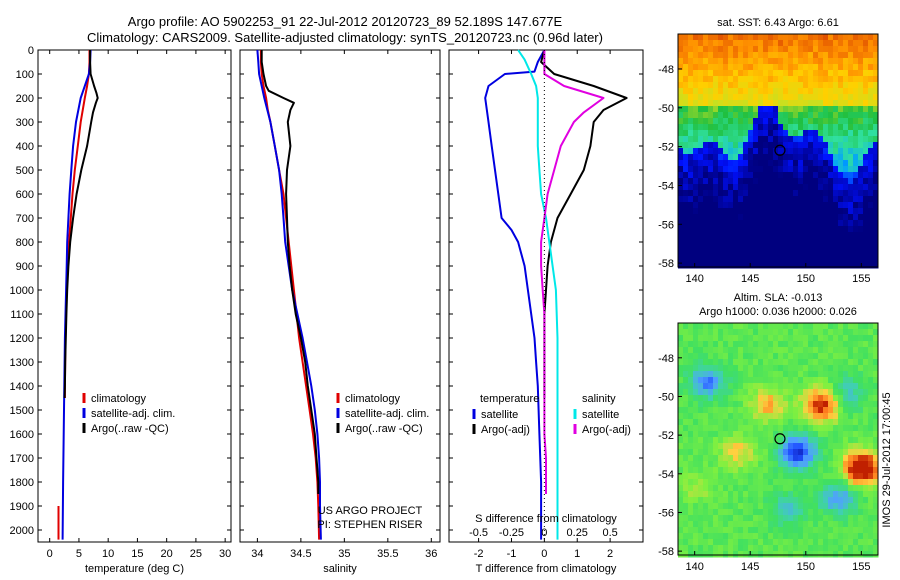 Image resolution: width=900 pixels, height=580 pixels. I want to click on y-tick-label: 1800, so click(22, 483).